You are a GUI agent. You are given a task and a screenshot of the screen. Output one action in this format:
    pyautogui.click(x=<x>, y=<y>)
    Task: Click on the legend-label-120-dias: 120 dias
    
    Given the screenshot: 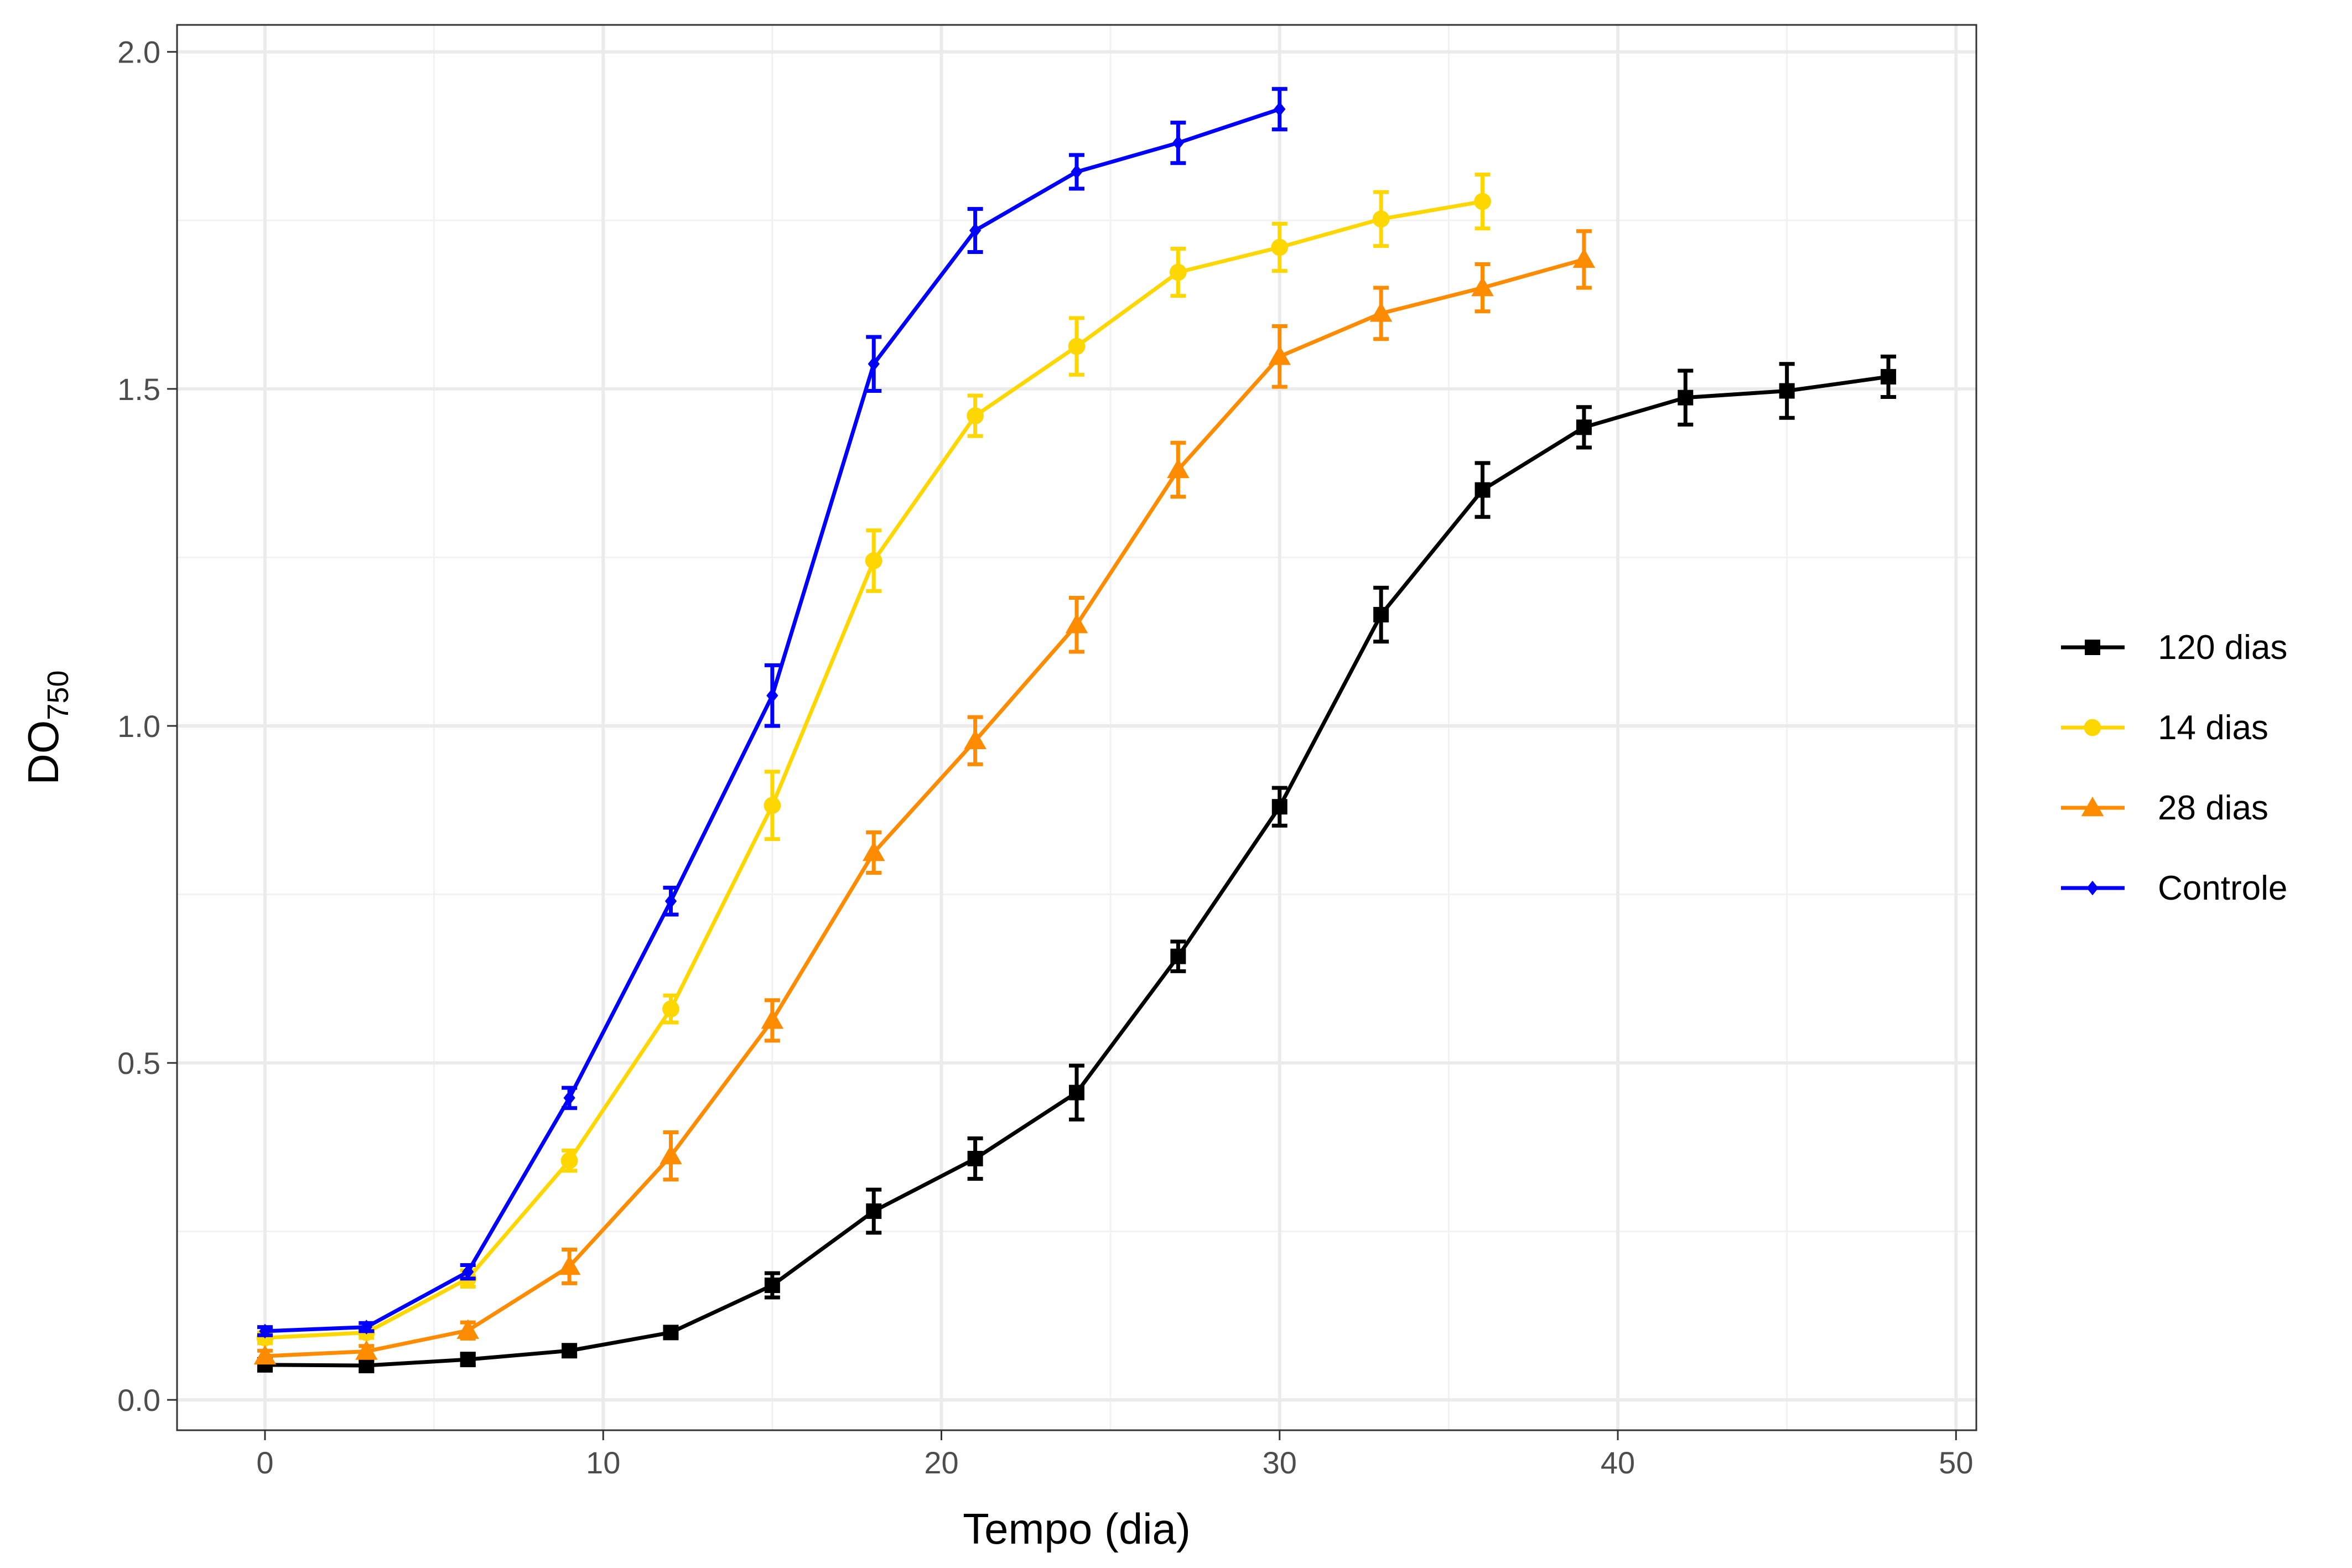 What is the action you would take?
    pyautogui.click(x=2222, y=648)
    